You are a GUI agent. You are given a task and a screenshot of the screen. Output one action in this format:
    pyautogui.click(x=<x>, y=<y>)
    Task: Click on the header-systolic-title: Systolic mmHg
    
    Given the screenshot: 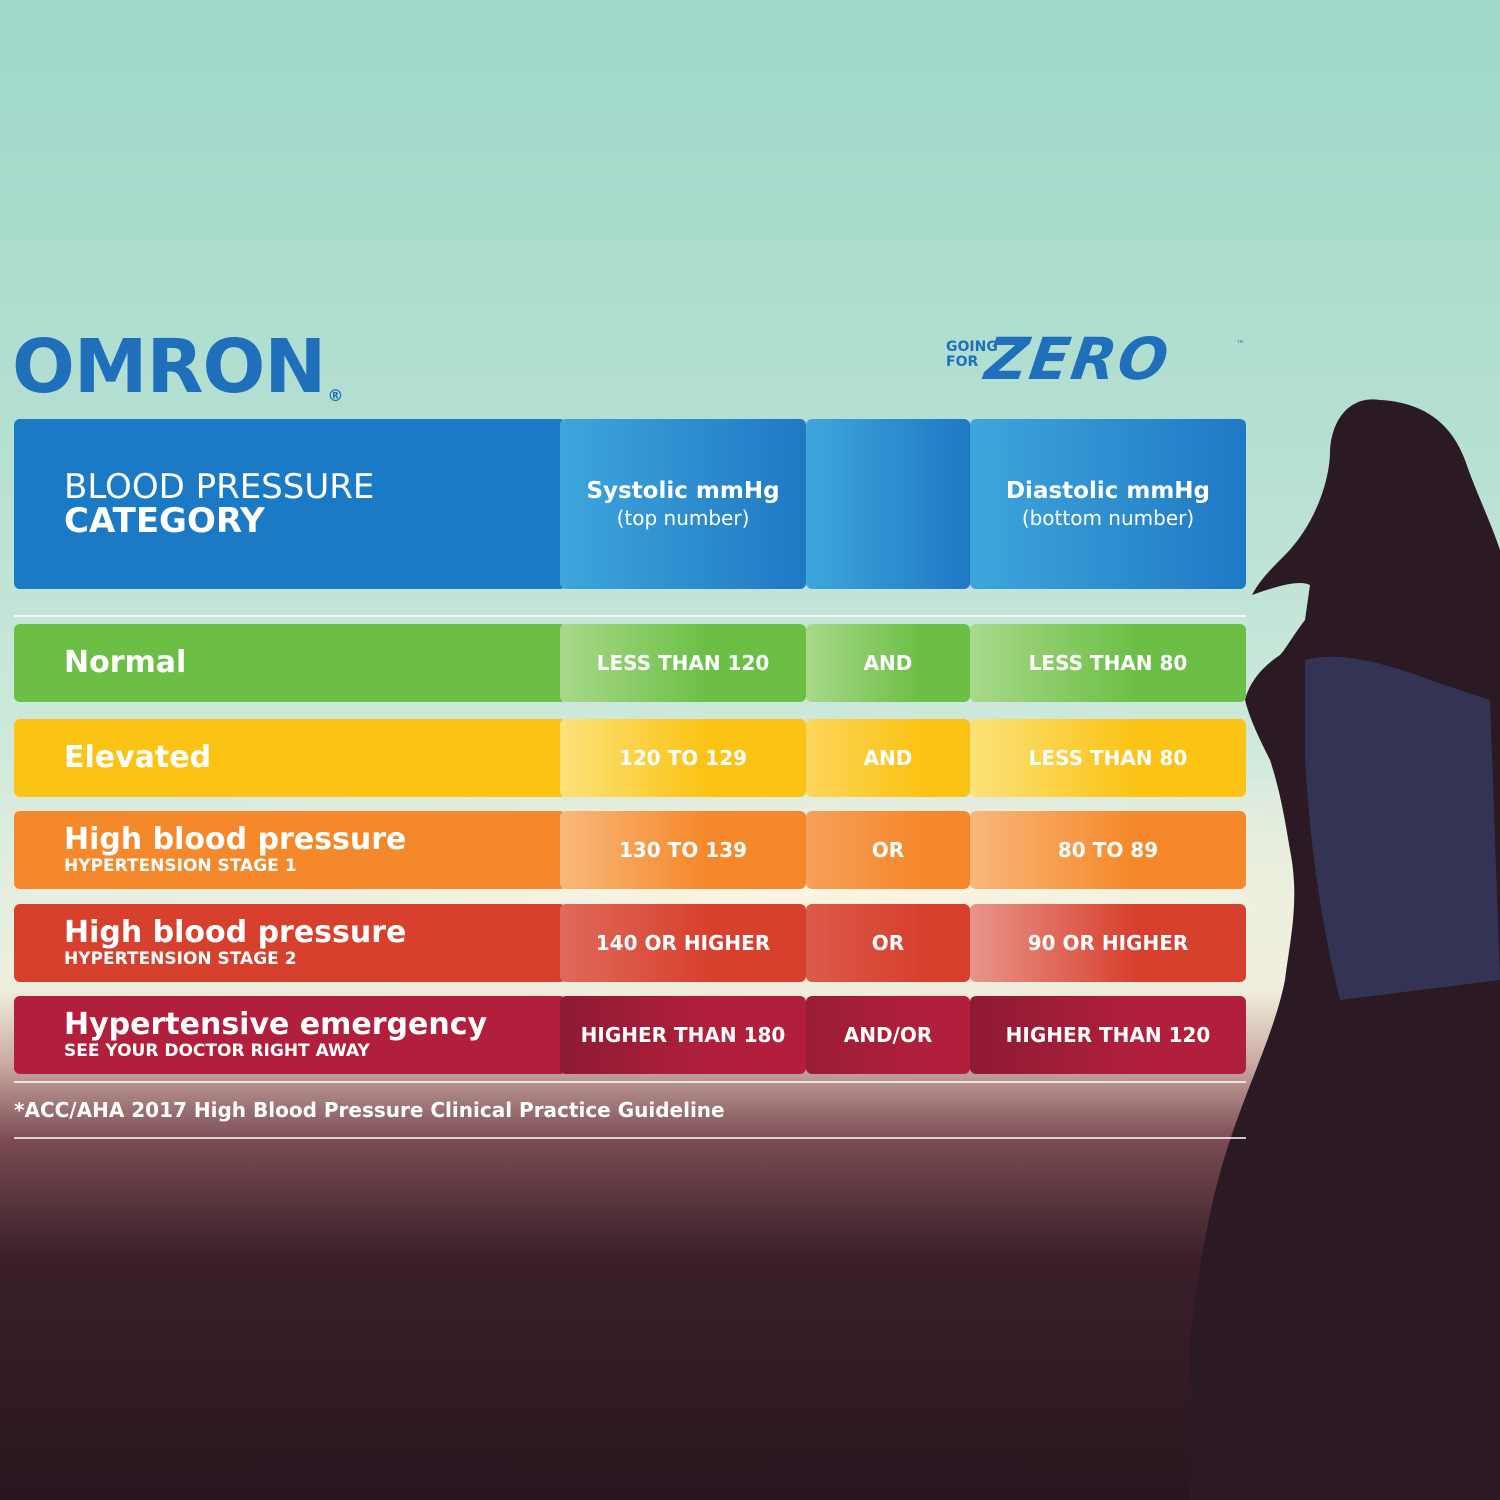 What is the action you would take?
    pyautogui.click(x=683, y=491)
    